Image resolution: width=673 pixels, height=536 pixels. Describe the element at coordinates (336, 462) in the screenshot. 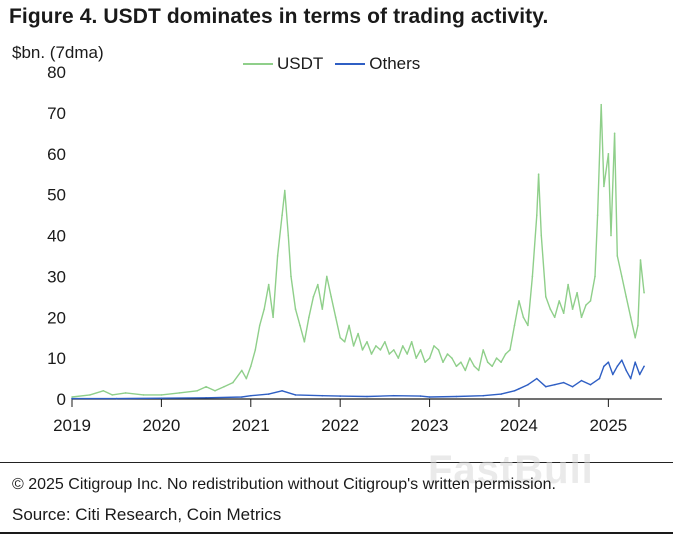

I see `footer-divider` at that location.